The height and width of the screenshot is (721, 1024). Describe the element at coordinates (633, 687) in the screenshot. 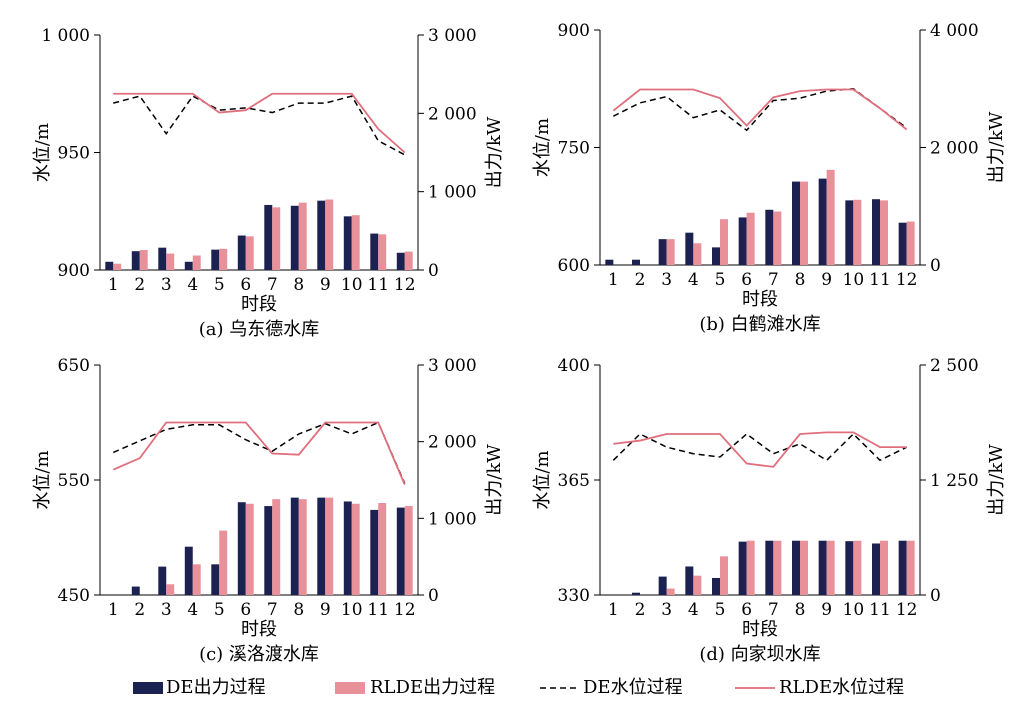

I see `legend-label-de-level: DE水位过程` at that location.